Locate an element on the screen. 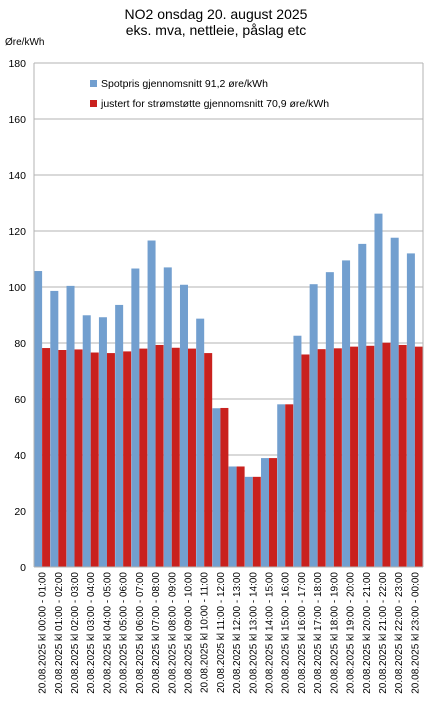  x-tick-label: 20.08.2025 kl 01:00 - 02:00 is located at coordinates (59, 633).